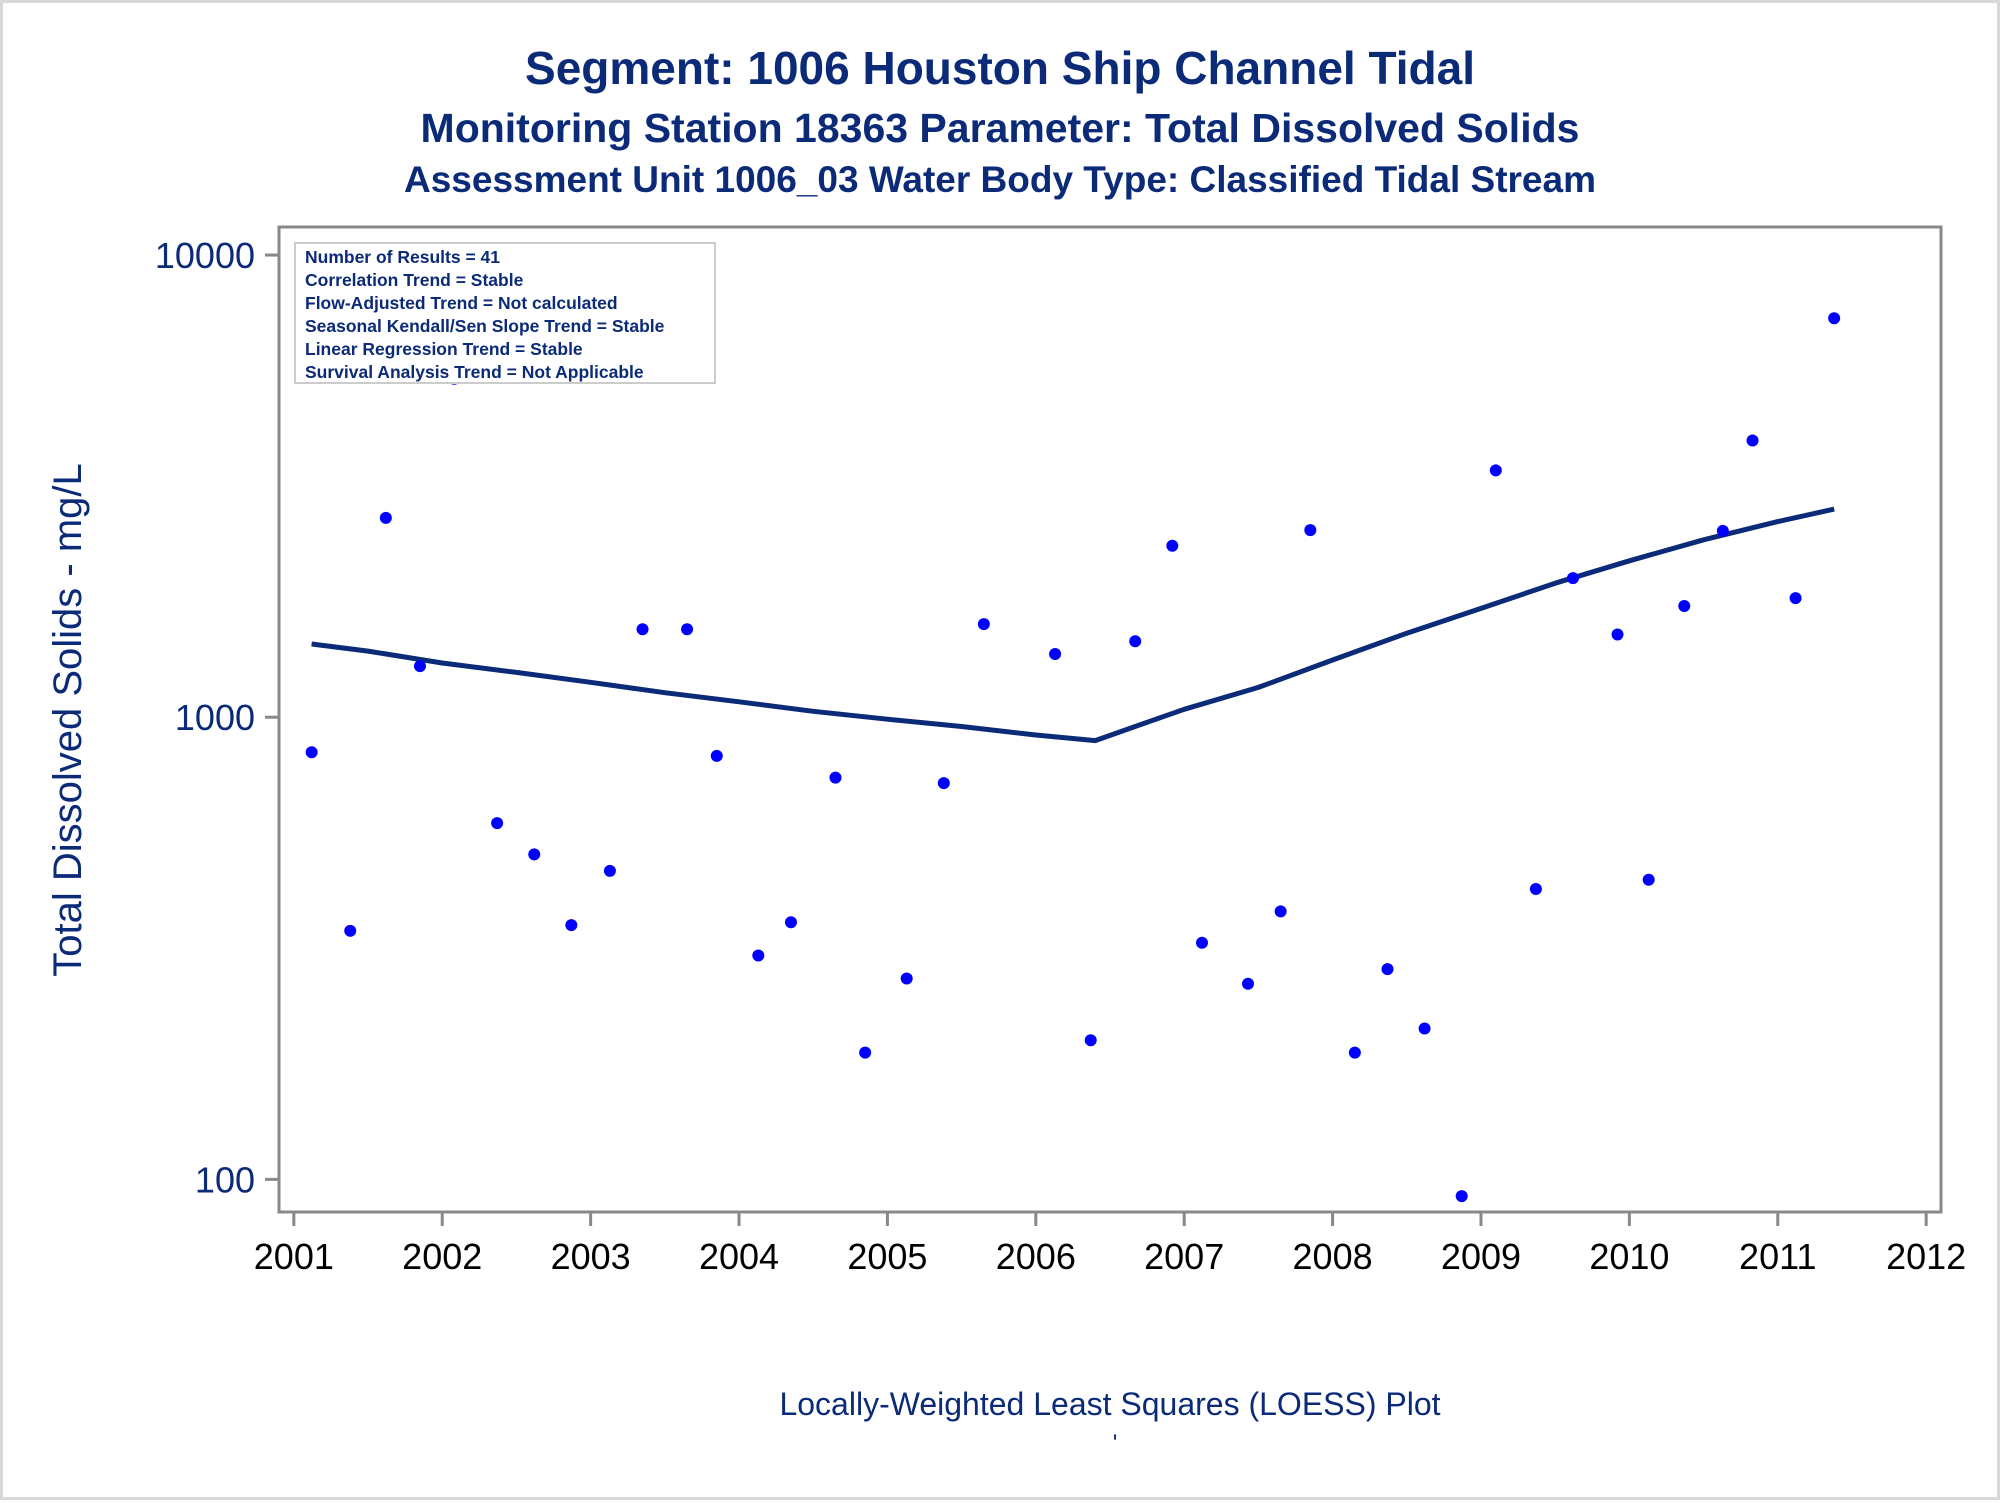 The image size is (2000, 1503). I want to click on x-tick-label: 2007, so click(1184, 1256).